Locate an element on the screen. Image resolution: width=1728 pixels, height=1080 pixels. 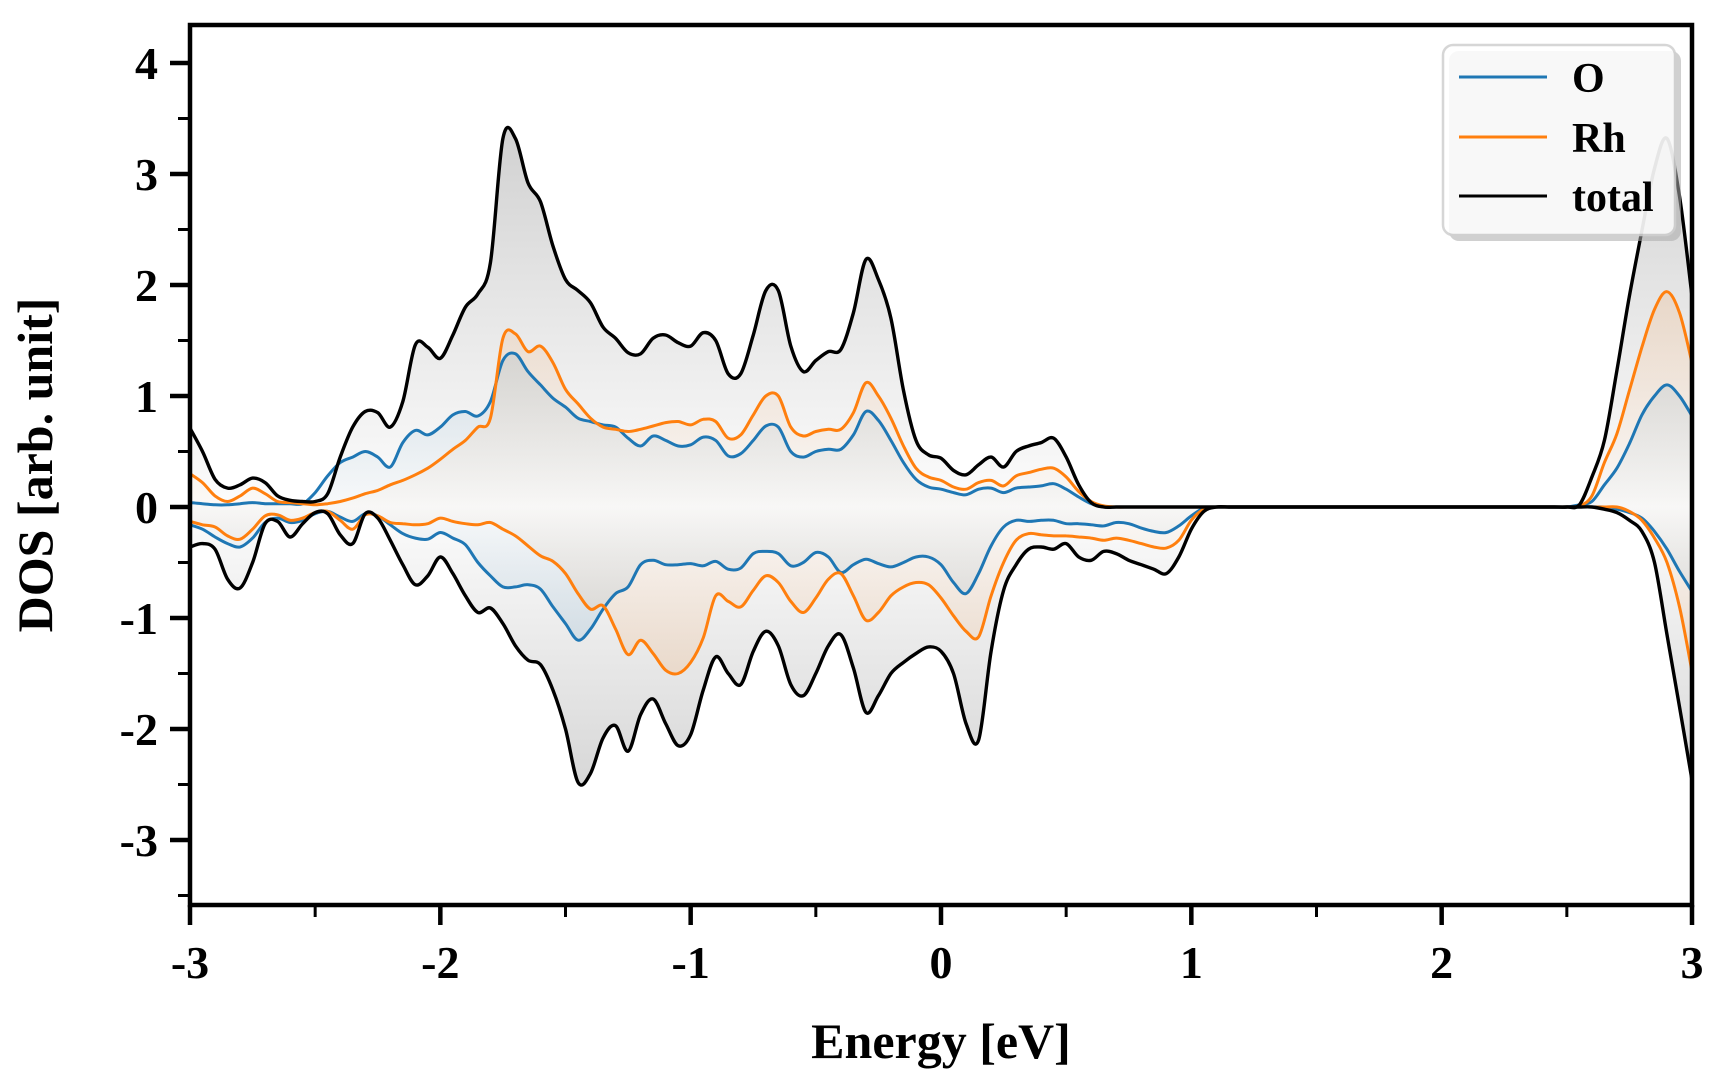
y-tick-label: 4 is located at coordinates (146, 63).